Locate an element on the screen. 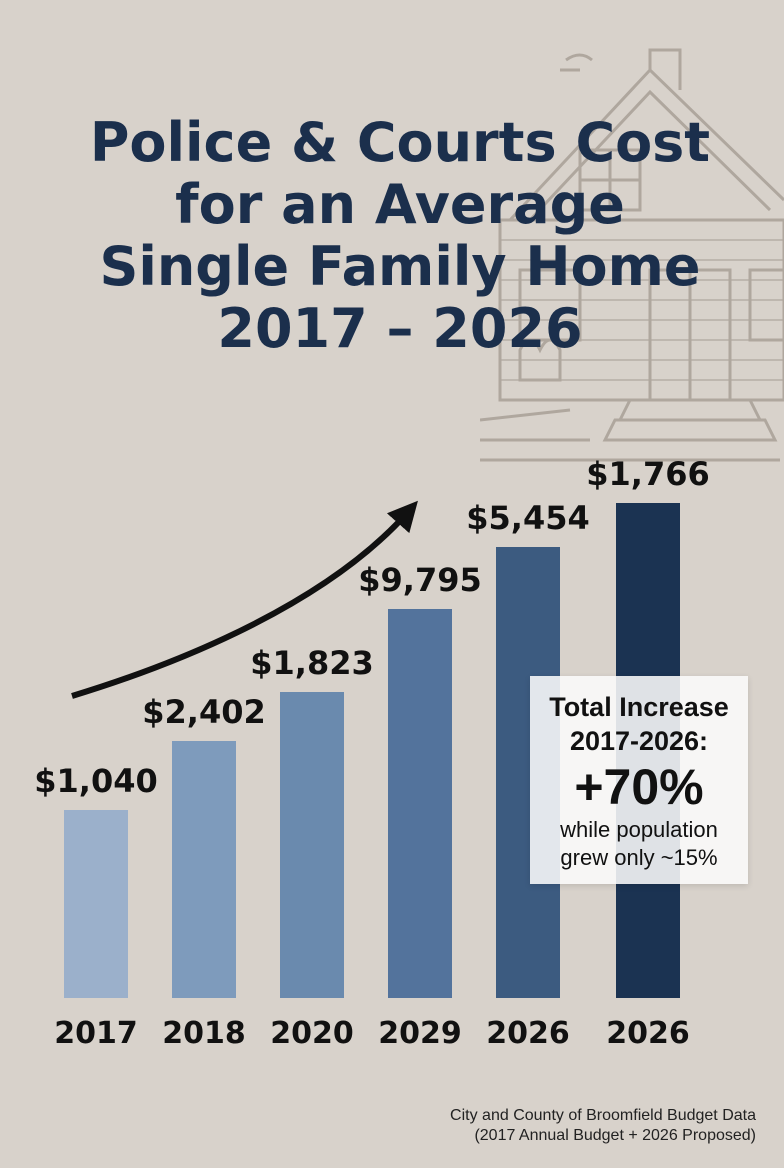 The width and height of the screenshot is (784, 1168). category-label-3: 2029 is located at coordinates (420, 1033).